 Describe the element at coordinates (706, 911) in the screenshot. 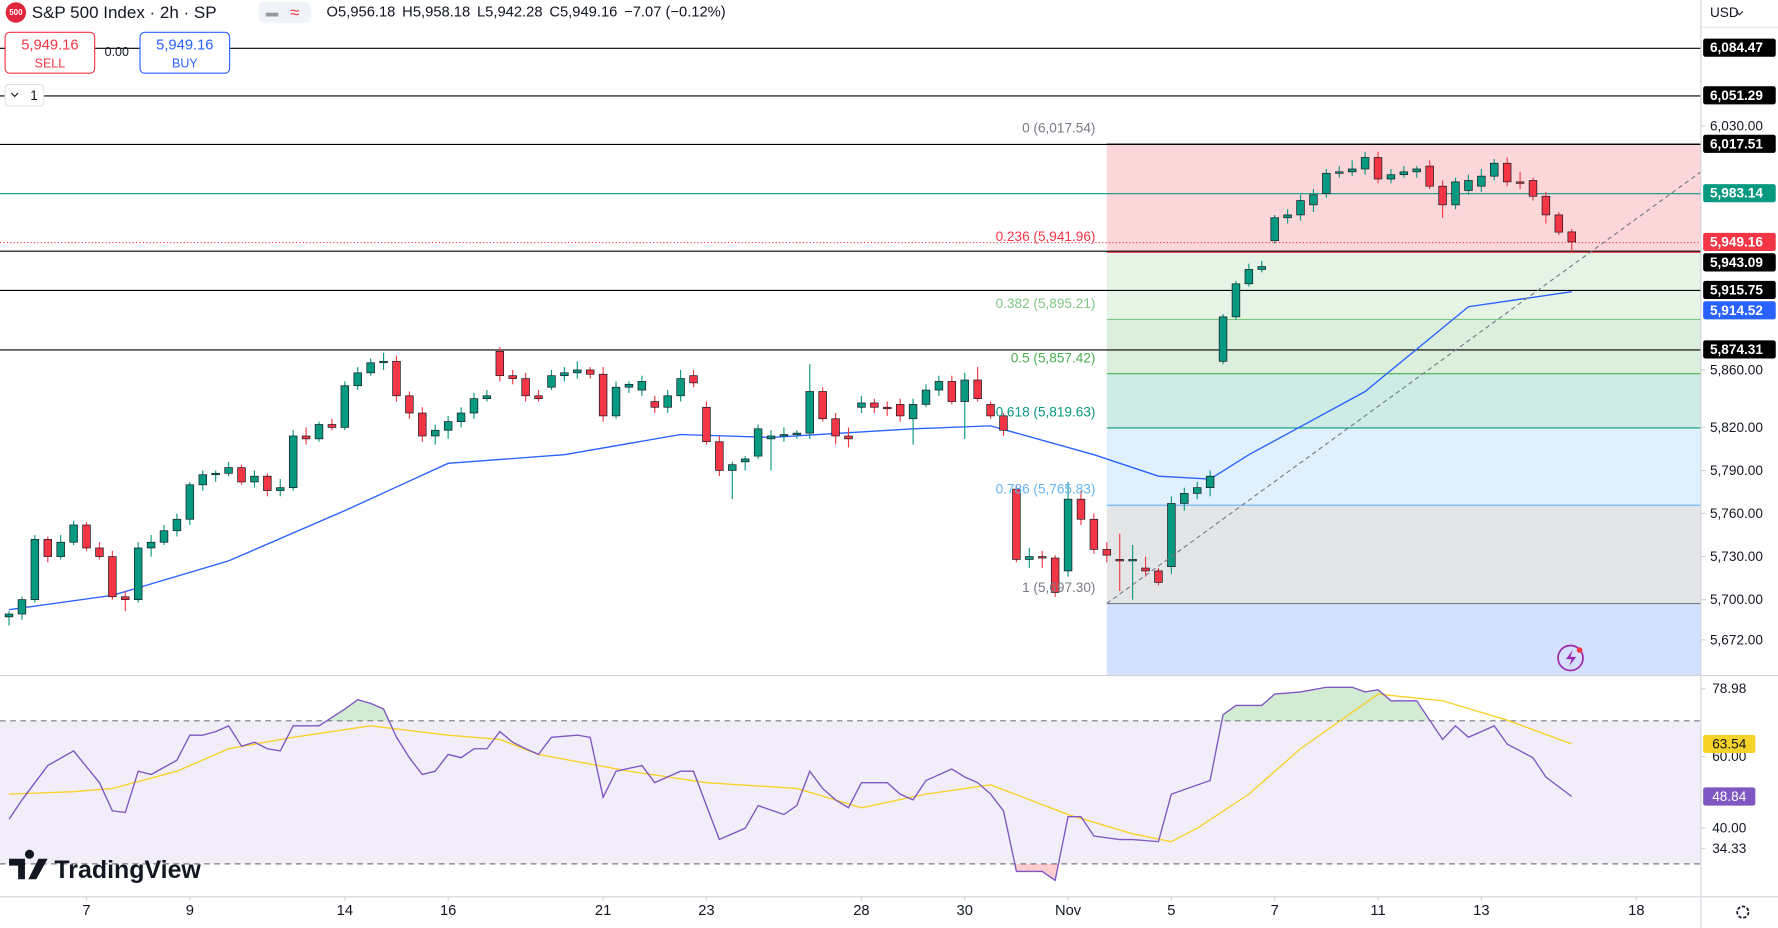

I see `x-tick-label: 23` at that location.